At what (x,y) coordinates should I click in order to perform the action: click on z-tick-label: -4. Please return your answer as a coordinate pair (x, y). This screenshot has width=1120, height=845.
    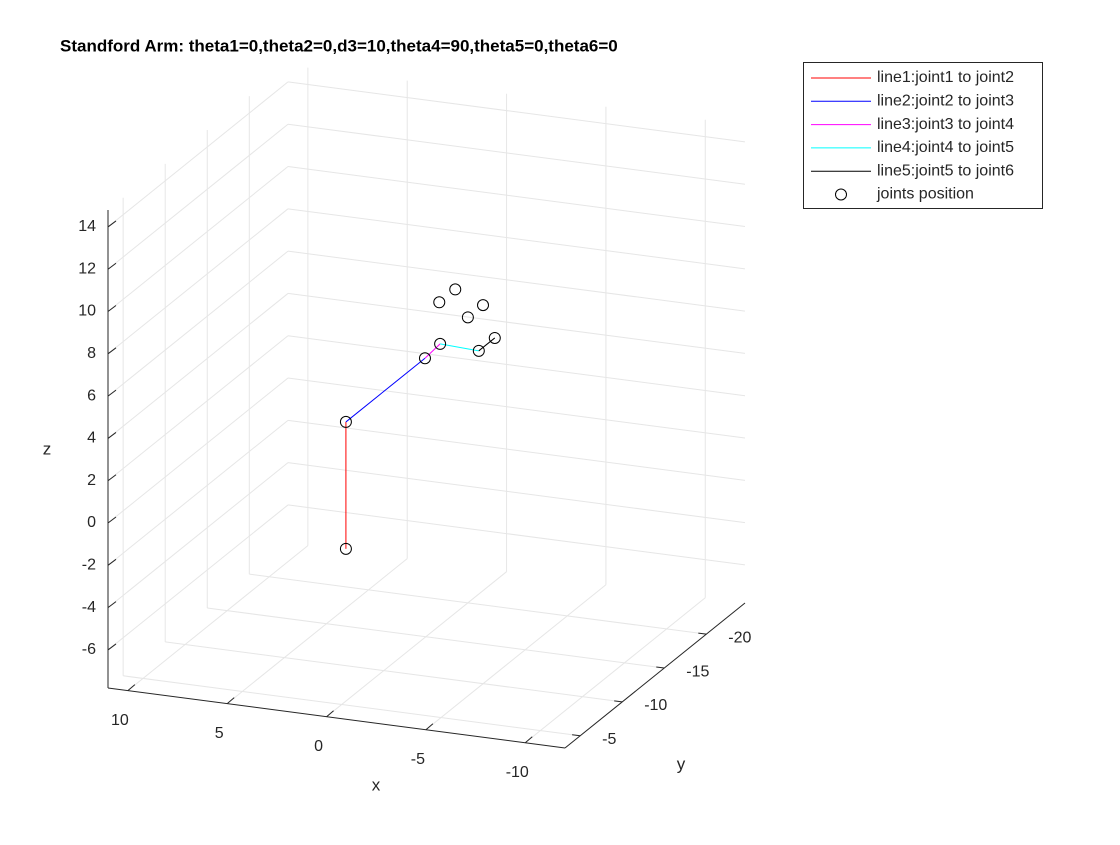
    Looking at the image, I should click on (89, 607).